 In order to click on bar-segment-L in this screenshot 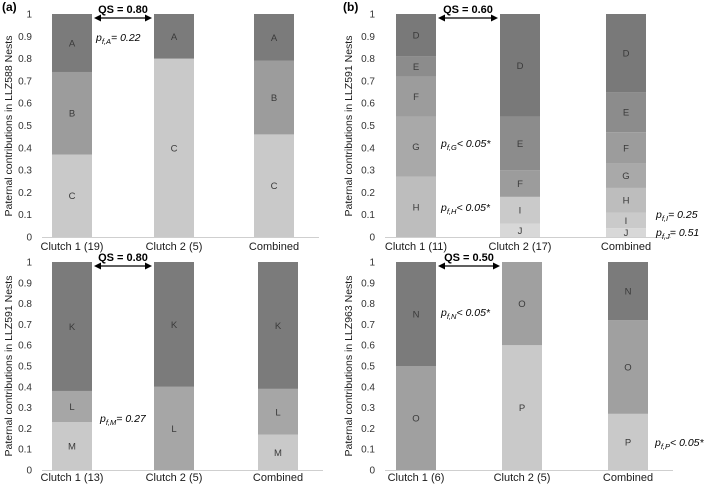, I will do `click(72, 406)`.